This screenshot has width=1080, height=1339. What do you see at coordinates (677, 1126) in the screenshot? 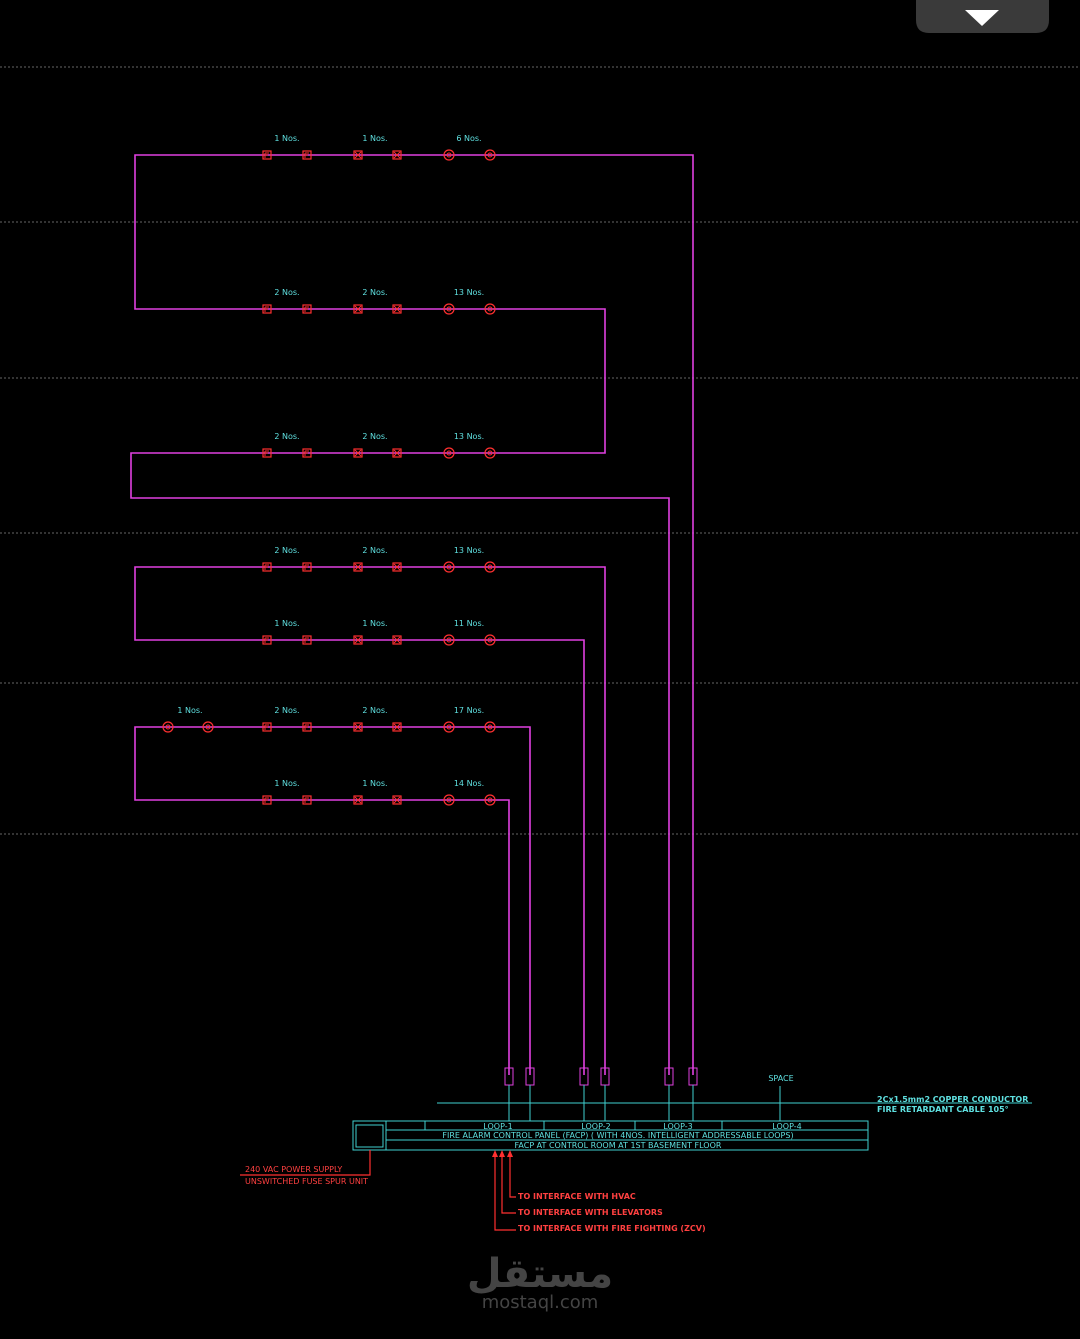
I see `loop-label: LOOP-3` at bounding box center [677, 1126].